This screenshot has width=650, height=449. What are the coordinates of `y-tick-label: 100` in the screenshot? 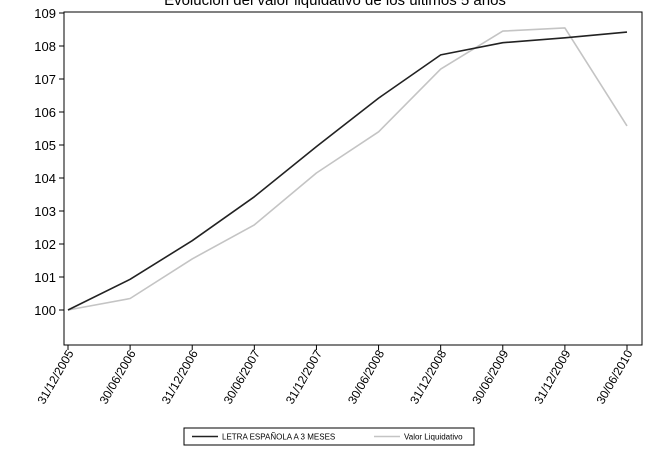 It's located at (45, 310).